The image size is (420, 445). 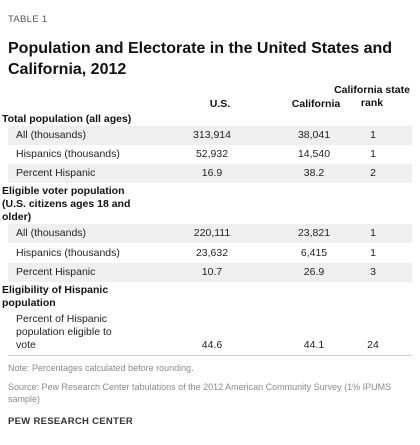 What do you see at coordinates (70, 421) in the screenshot?
I see `publisher-brand: PEW RESEARCH CENTER` at bounding box center [70, 421].